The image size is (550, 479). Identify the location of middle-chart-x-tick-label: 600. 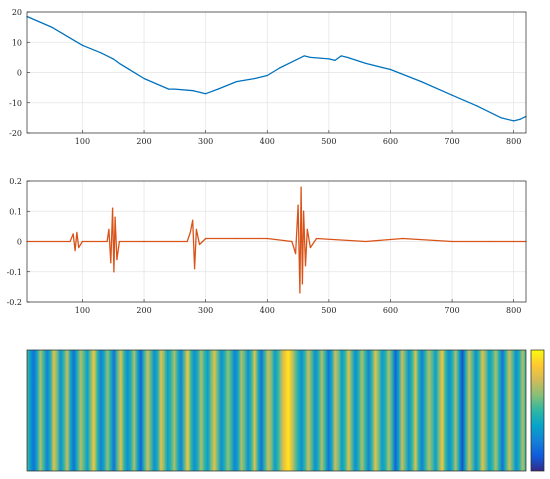
(390, 310).